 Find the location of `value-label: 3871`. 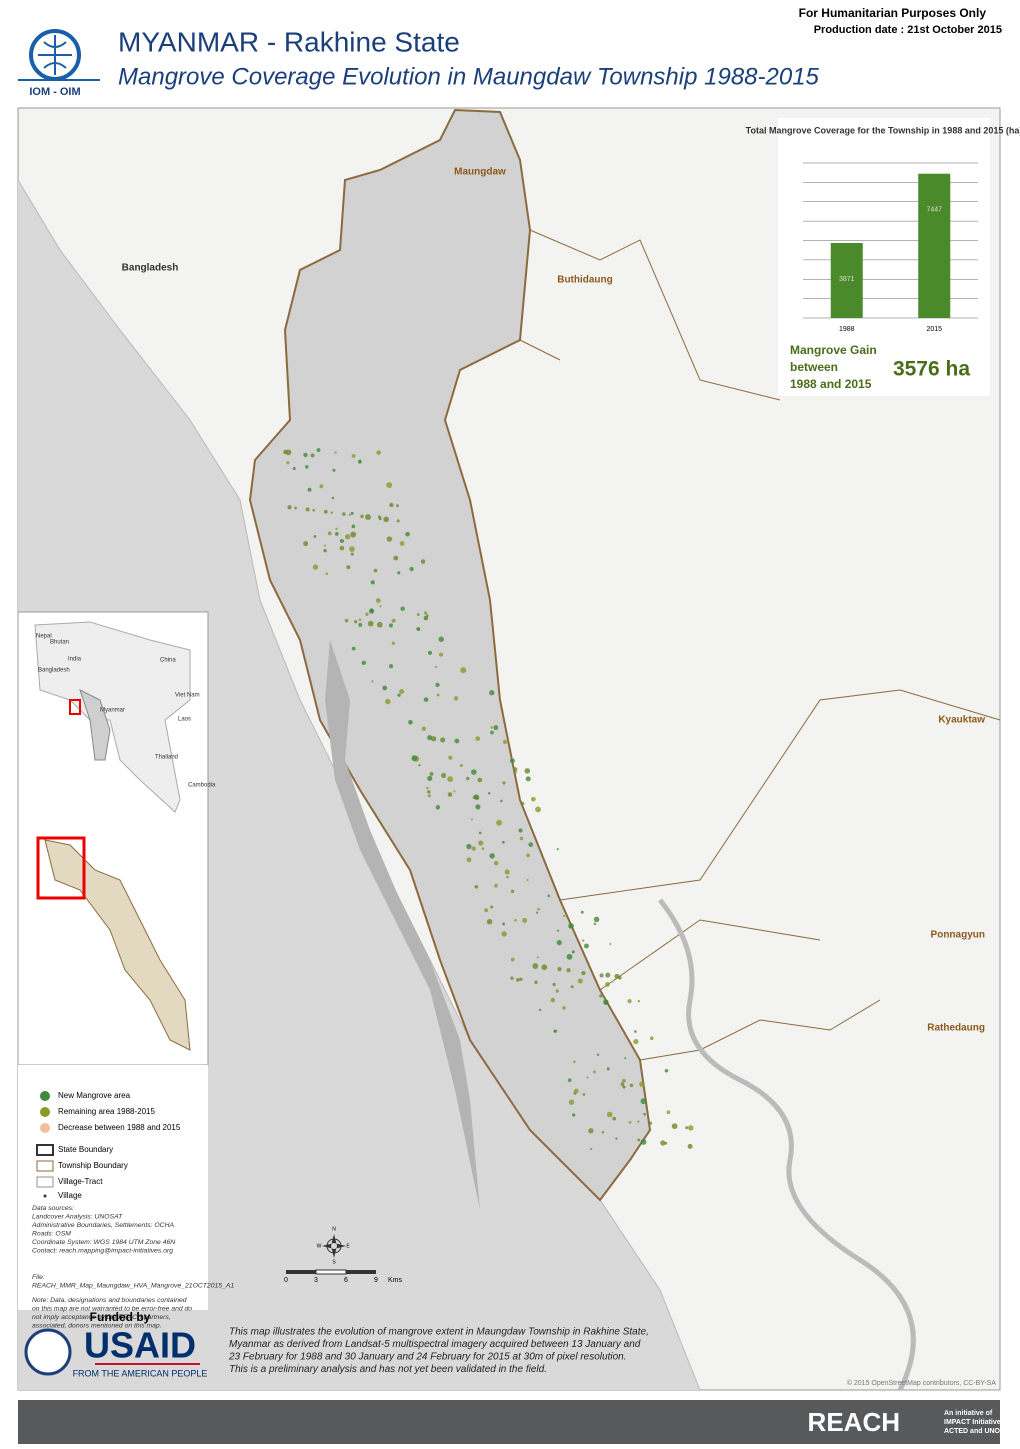

value-label: 3871 is located at coordinates (847, 279).